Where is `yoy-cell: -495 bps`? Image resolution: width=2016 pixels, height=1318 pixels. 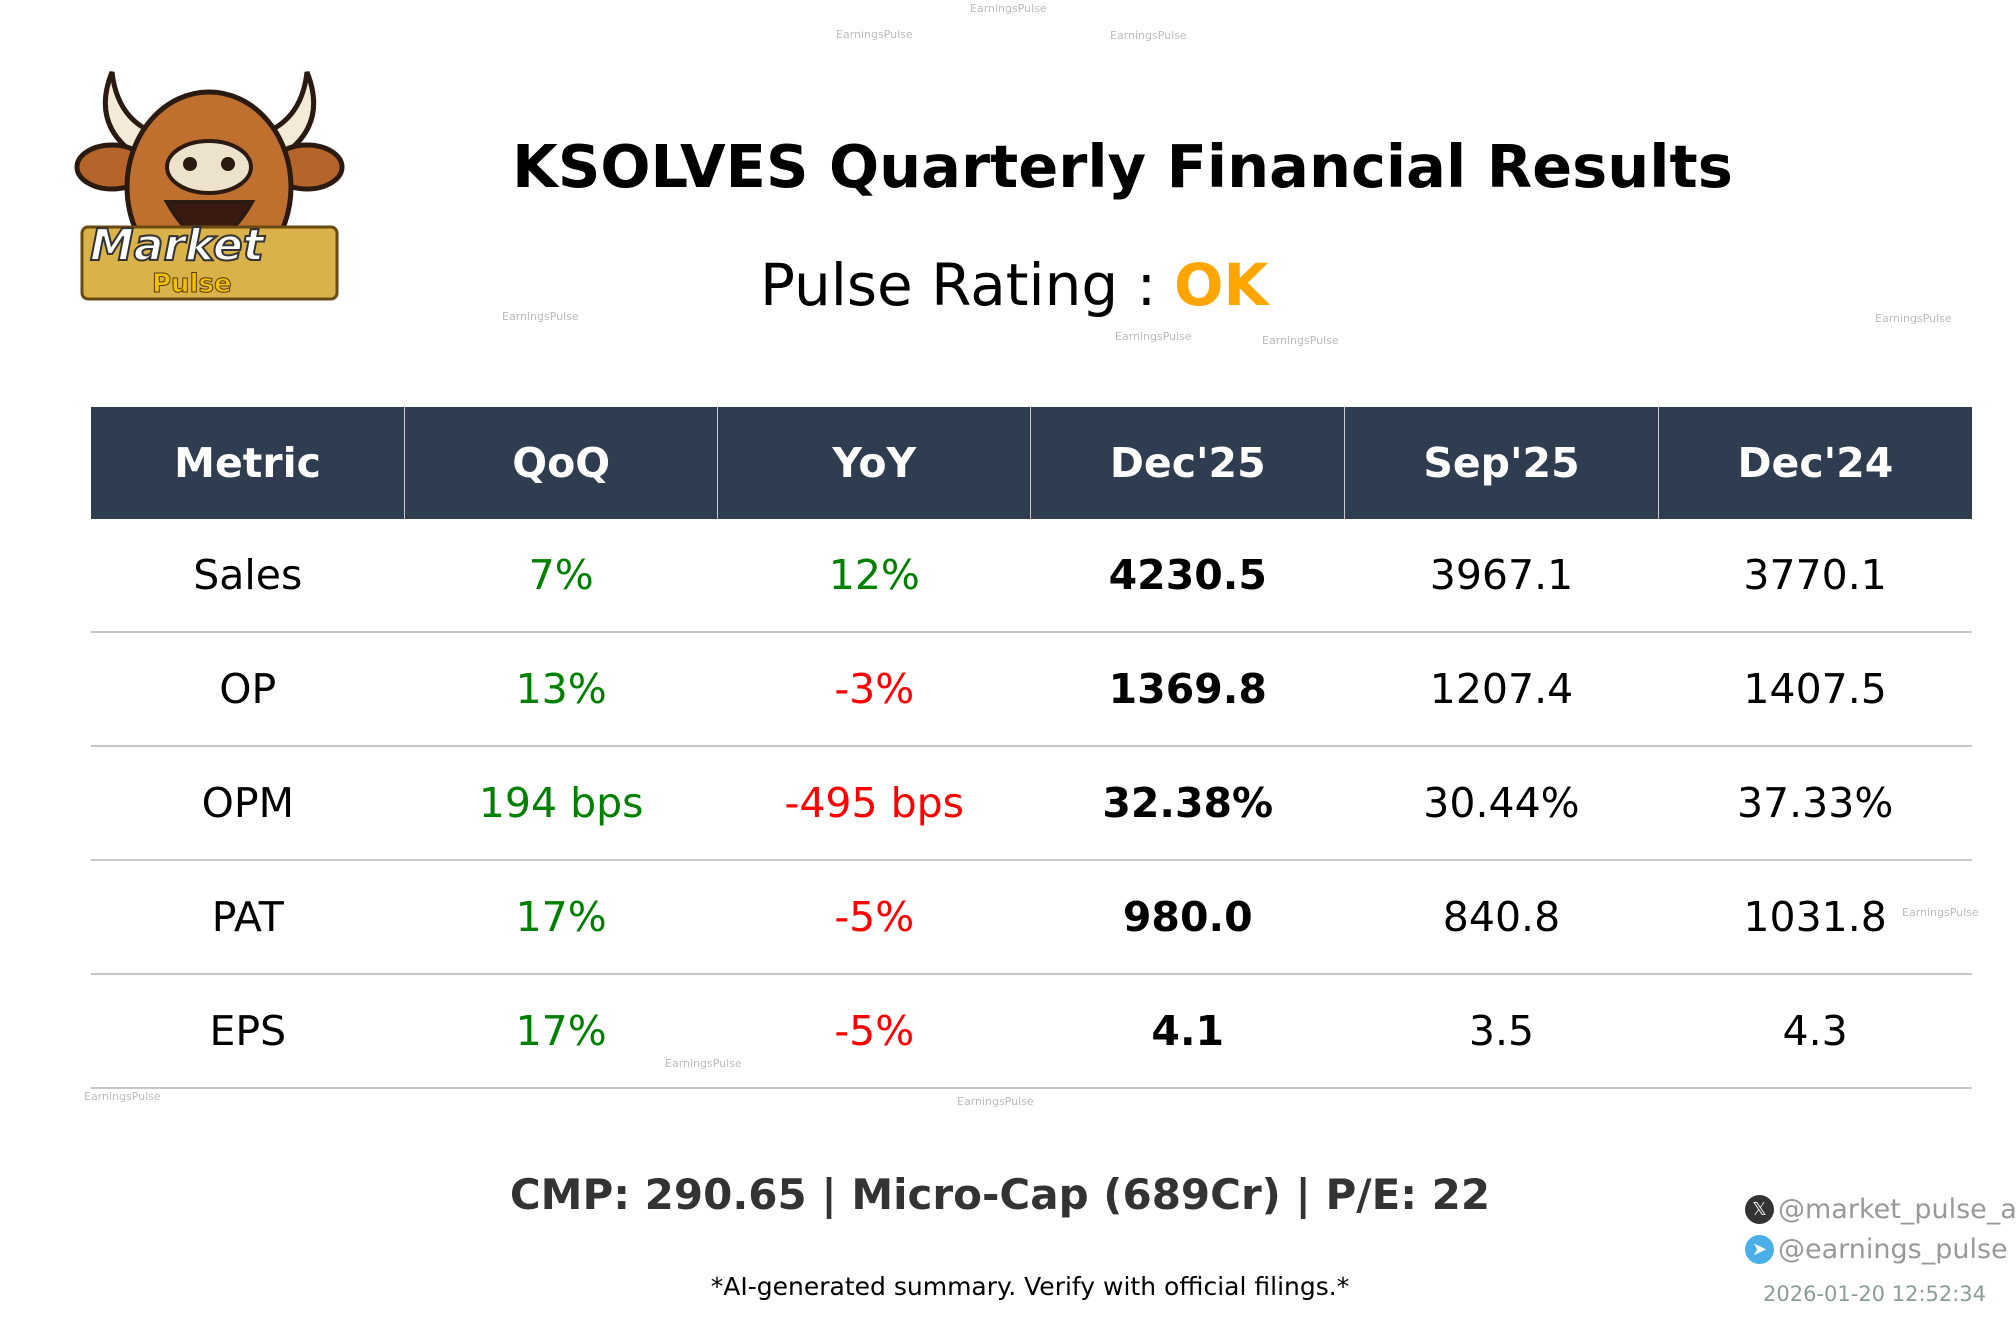
yoy-cell: -495 bps is located at coordinates (874, 803).